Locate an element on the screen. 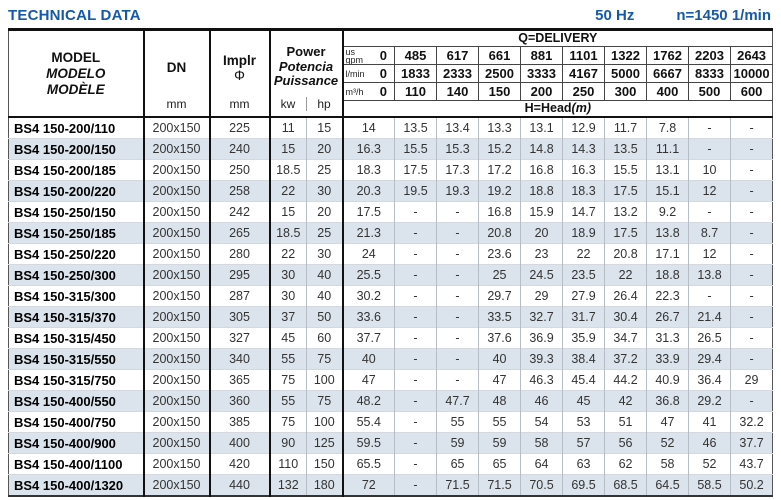  model-cell: BS4 150-200/110 is located at coordinates (76, 127).